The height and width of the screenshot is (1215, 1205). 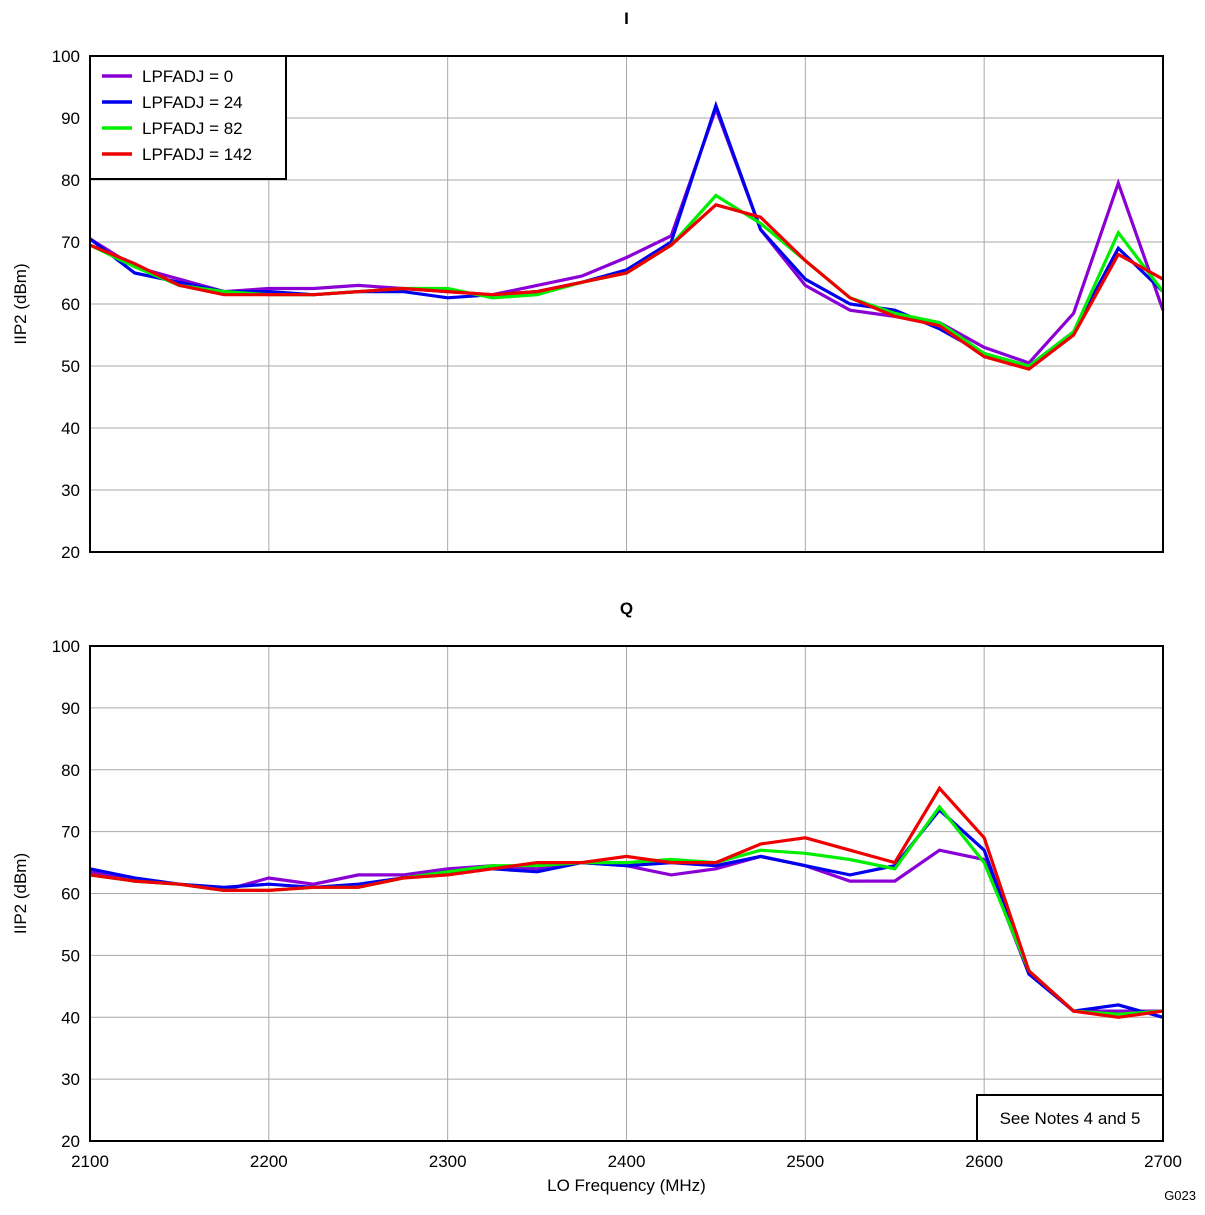 What do you see at coordinates (626, 1185) in the screenshot?
I see `x-axis-label: LO Frequency (MHz)` at bounding box center [626, 1185].